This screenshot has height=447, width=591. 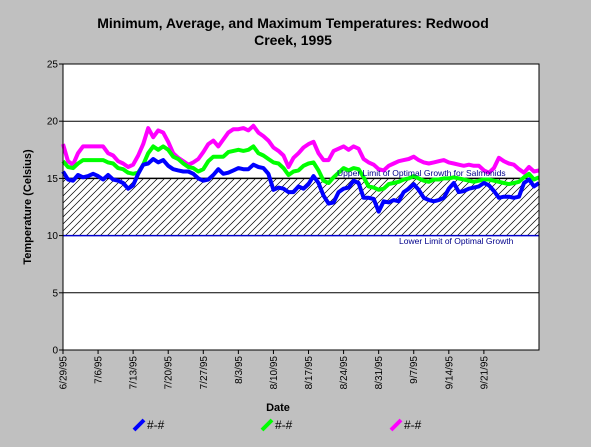 What do you see at coordinates (239, 370) in the screenshot?
I see `x-tick-label: 8/3/95` at bounding box center [239, 370].